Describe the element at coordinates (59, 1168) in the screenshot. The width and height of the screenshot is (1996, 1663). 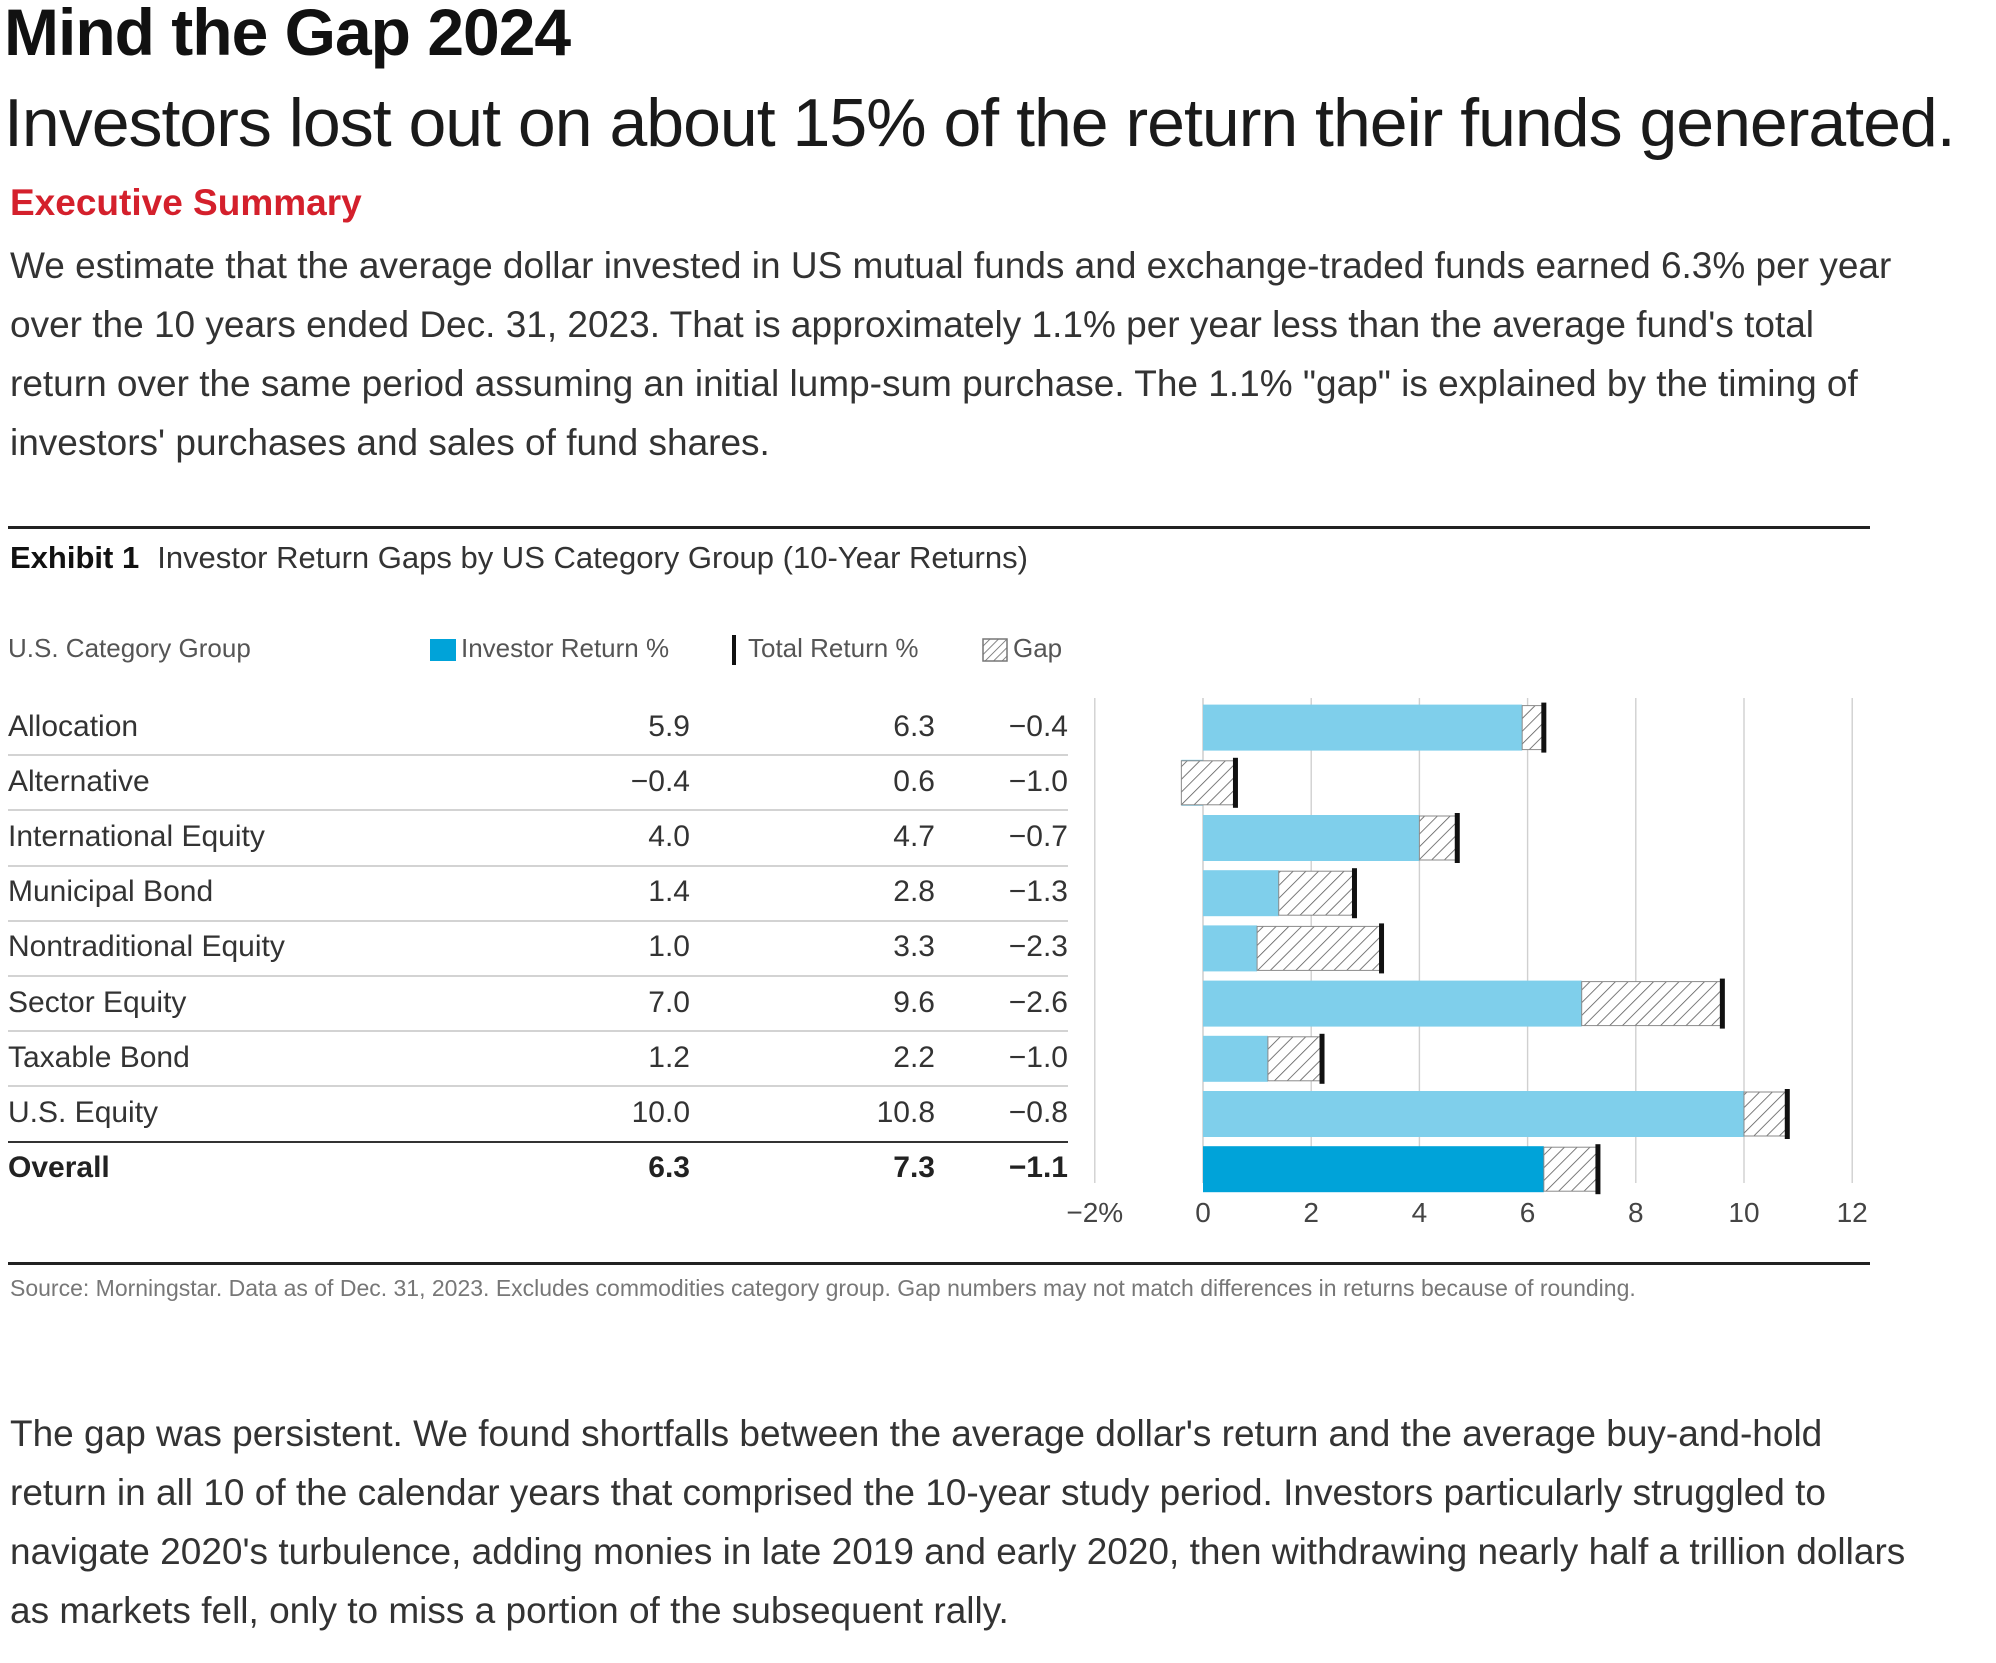
I see `category-label-overall: Overall` at that location.